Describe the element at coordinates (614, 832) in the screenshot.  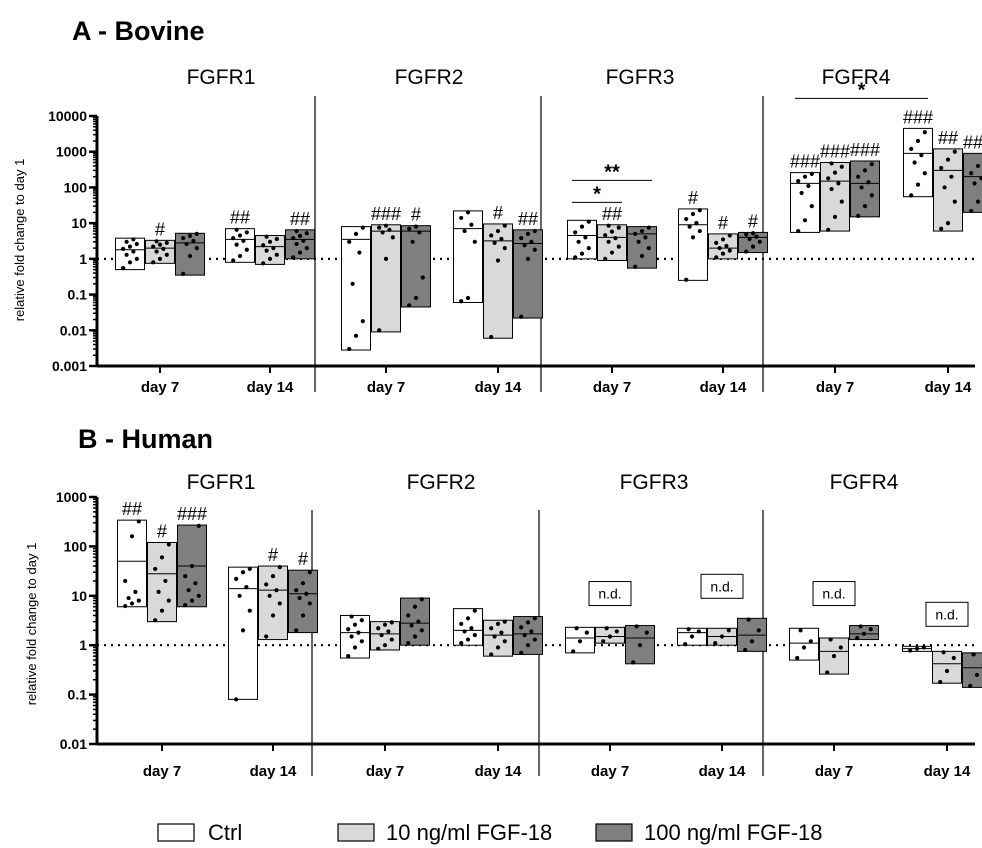
I see `legend-swatch-fgf100` at that location.